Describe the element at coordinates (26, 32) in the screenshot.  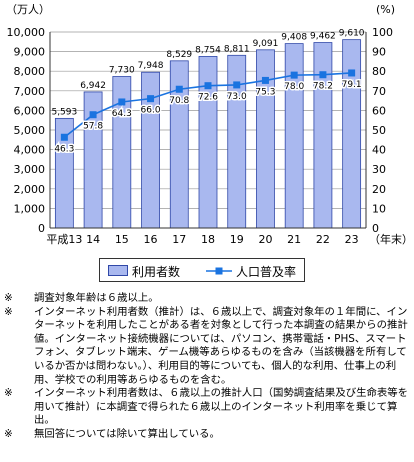
I see `left-tick-label: 10,000` at that location.